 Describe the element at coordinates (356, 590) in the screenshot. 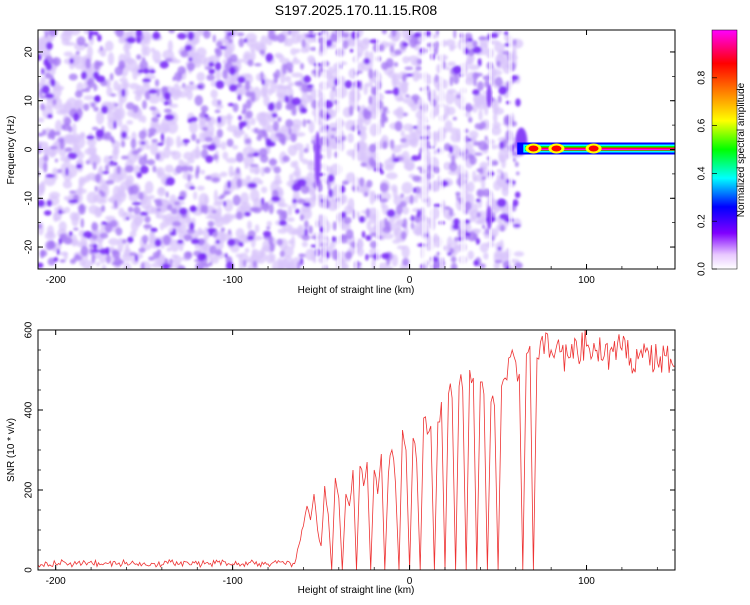

I see `snr-x-label: Height of straight line (km)` at that location.